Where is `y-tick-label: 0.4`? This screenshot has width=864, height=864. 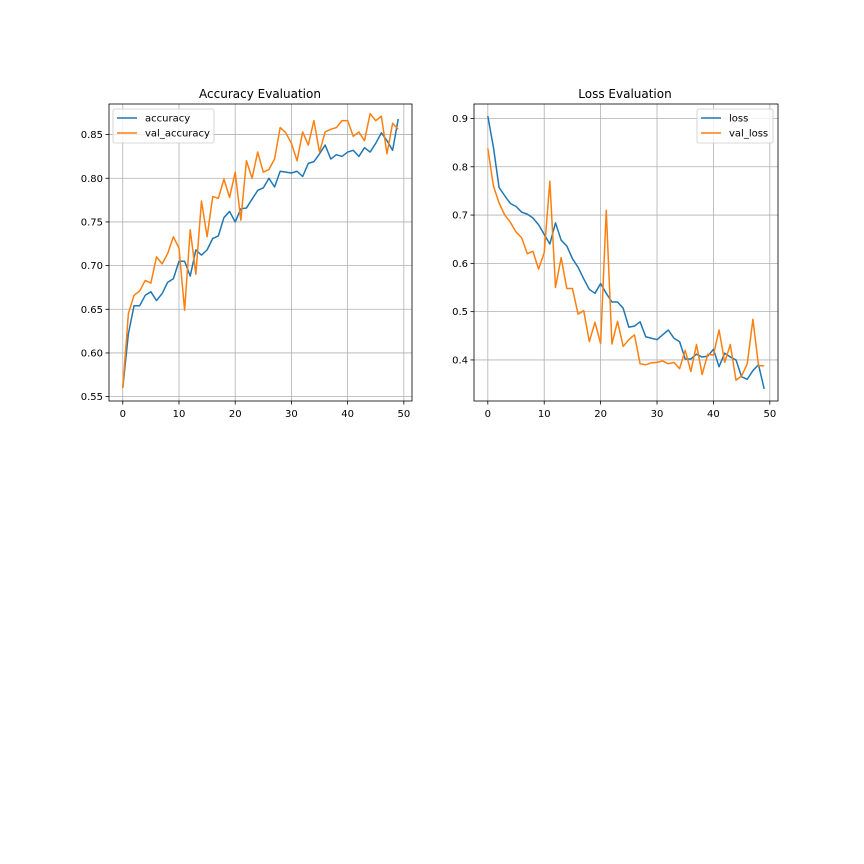 y-tick-label: 0.4 is located at coordinates (460, 360).